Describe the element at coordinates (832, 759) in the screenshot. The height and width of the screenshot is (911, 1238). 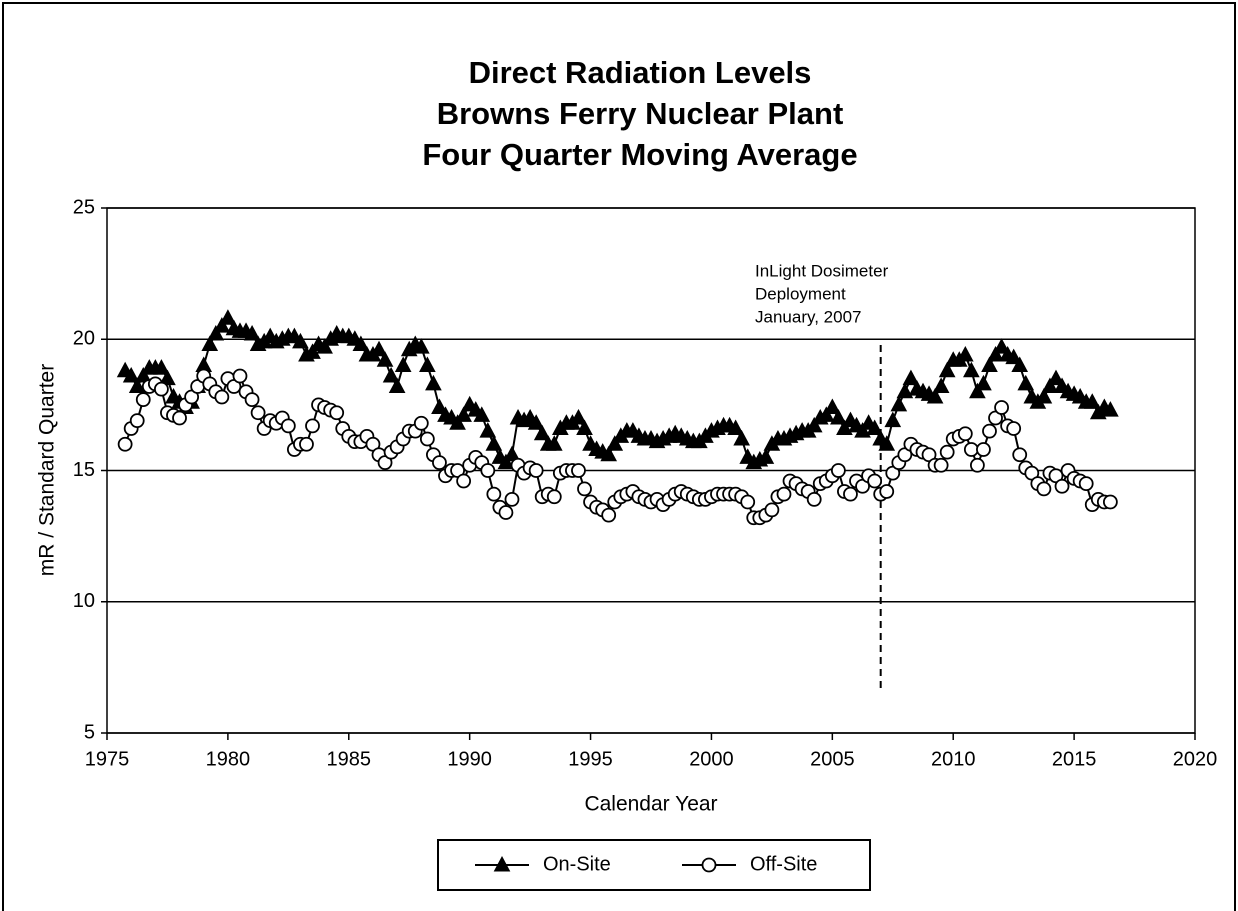
I see `x-tick-label: 2005` at that location.